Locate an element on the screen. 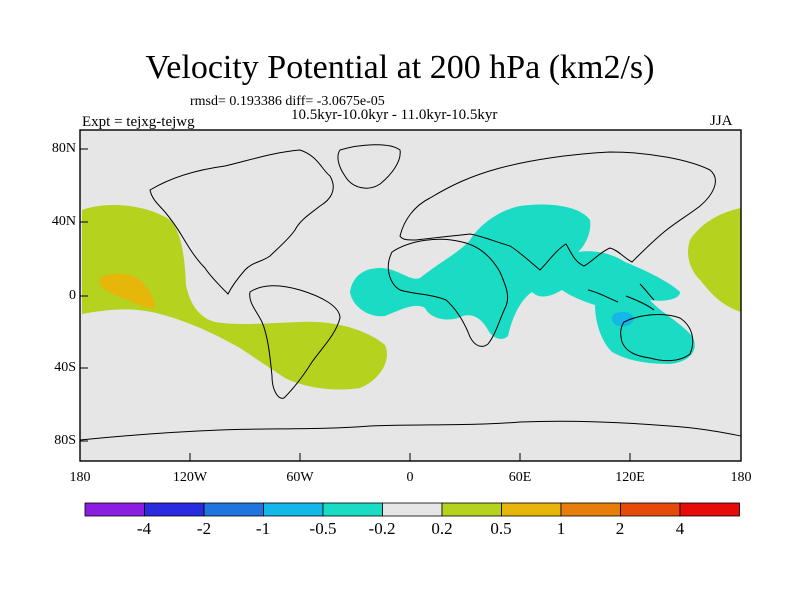 The image size is (800, 600). coast-africa is located at coordinates (448, 292).